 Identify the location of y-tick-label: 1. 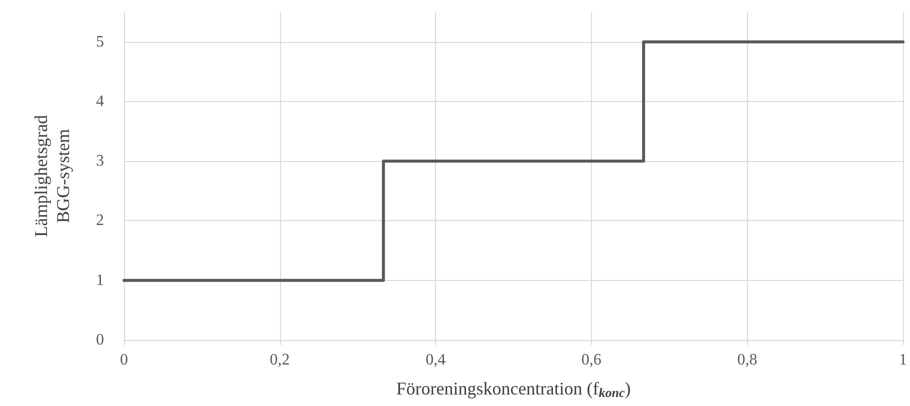
(100, 280).